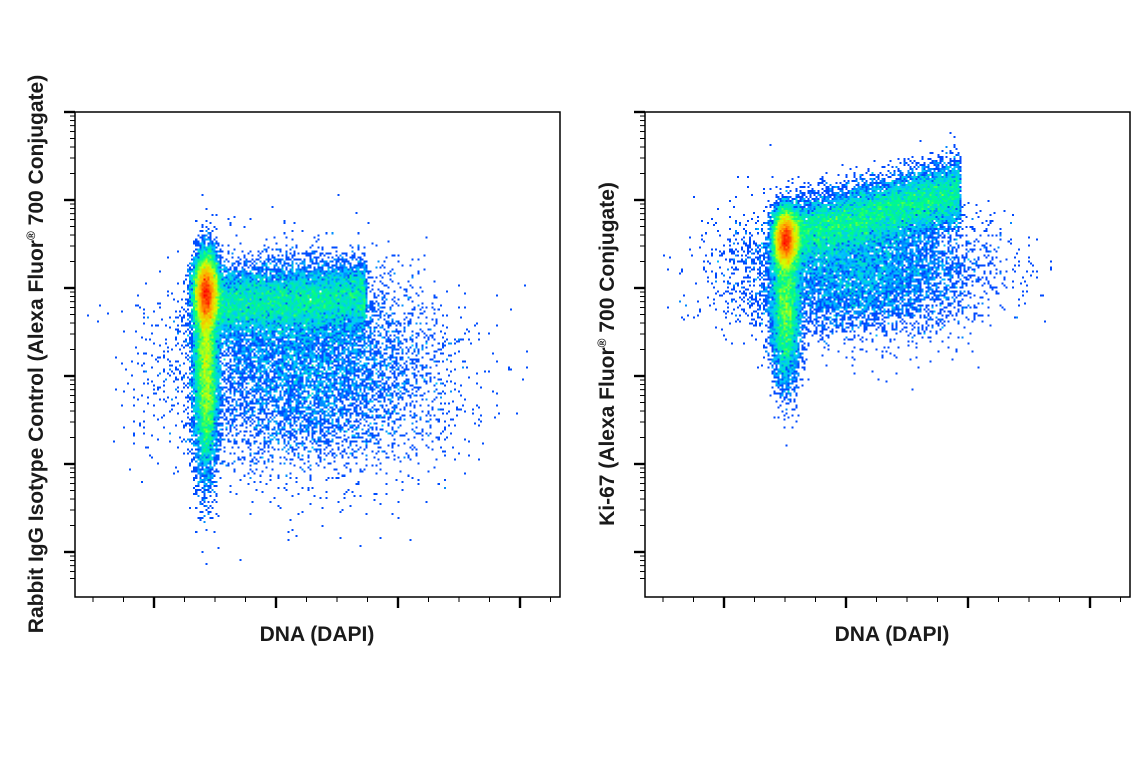 This screenshot has height=768, width=1141. What do you see at coordinates (892, 634) in the screenshot?
I see `right-x-axis-label: DNA (DAPI)` at bounding box center [892, 634].